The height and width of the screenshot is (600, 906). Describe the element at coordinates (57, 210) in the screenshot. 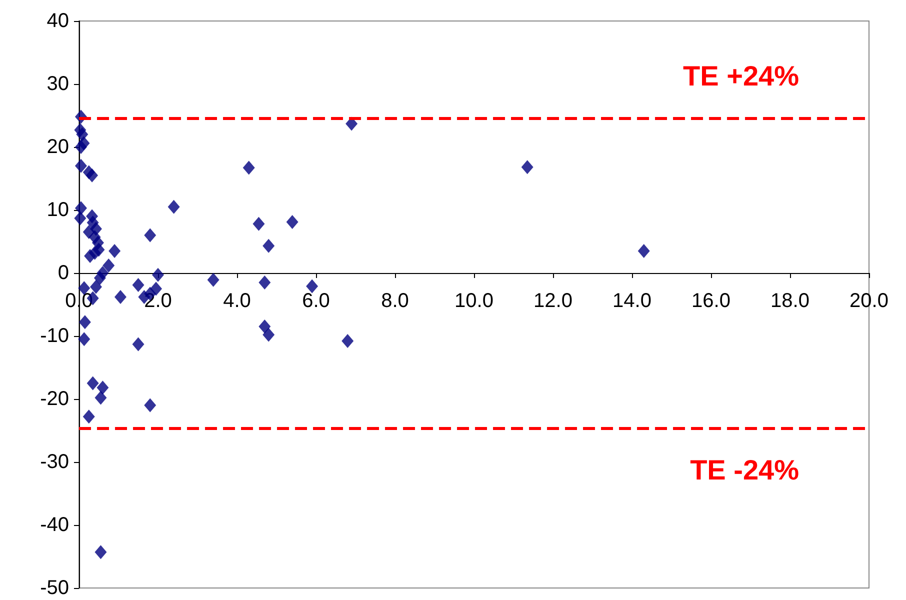

I see `y-tick-label: 10` at that location.